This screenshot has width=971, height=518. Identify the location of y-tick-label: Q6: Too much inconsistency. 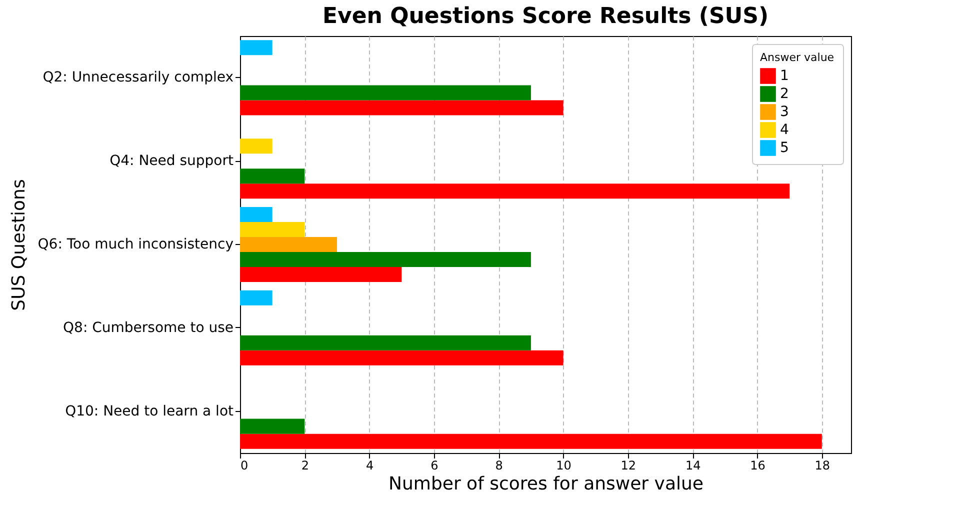
(136, 244).